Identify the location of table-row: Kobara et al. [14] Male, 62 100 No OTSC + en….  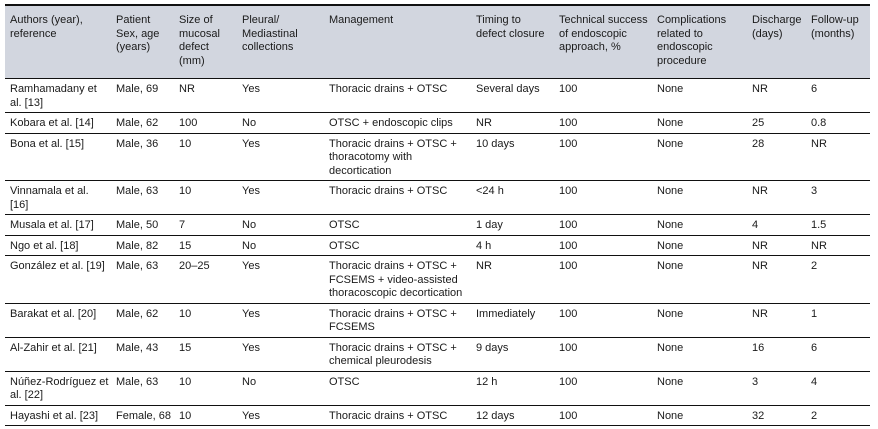
(437, 123).